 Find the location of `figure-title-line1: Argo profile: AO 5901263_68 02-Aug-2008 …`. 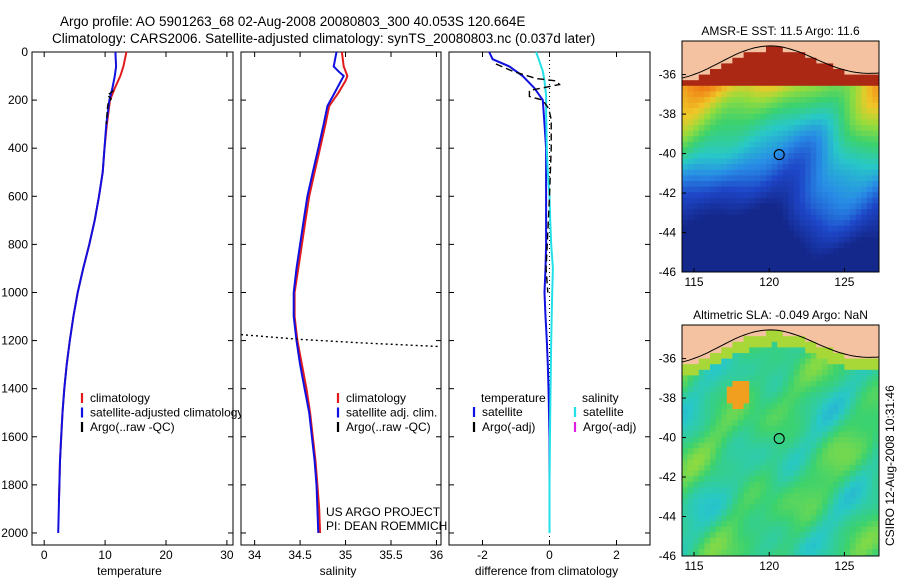

figure-title-line1: Argo profile: AO 5901263_68 02-Aug-2008 … is located at coordinates (292, 21).